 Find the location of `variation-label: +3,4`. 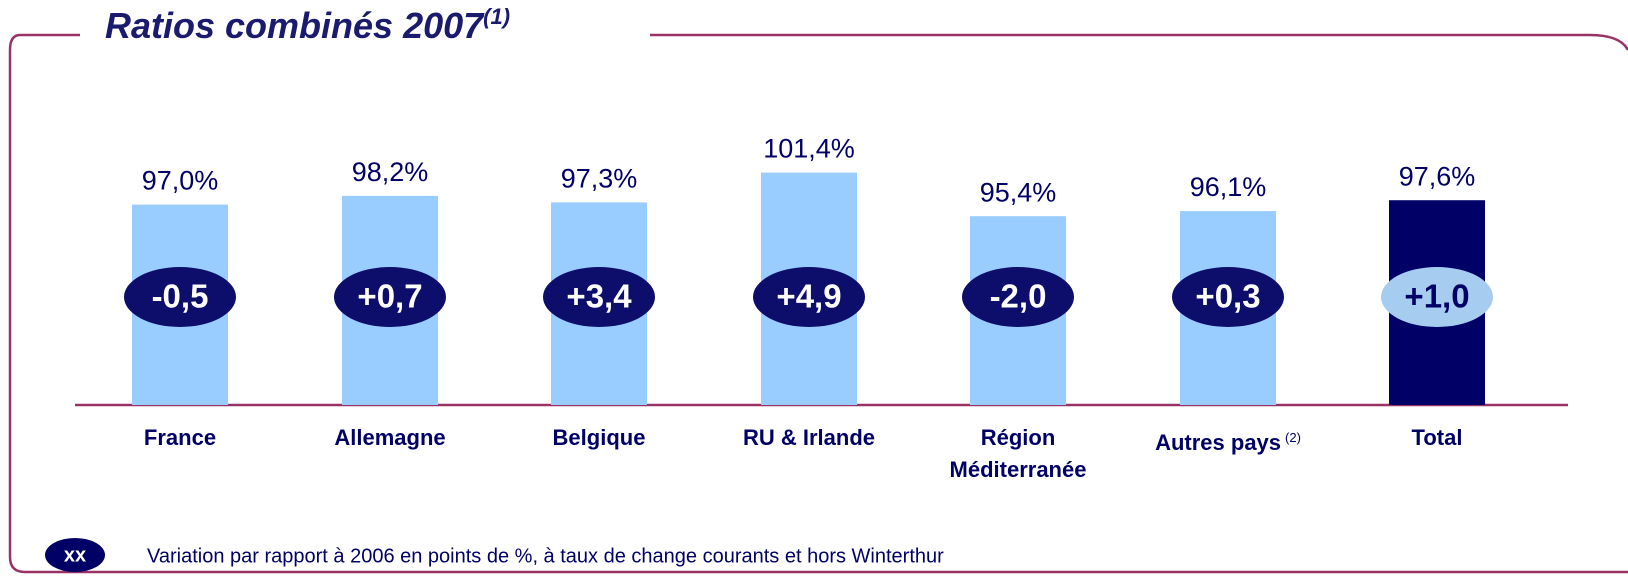

variation-label: +3,4 is located at coordinates (599, 296).